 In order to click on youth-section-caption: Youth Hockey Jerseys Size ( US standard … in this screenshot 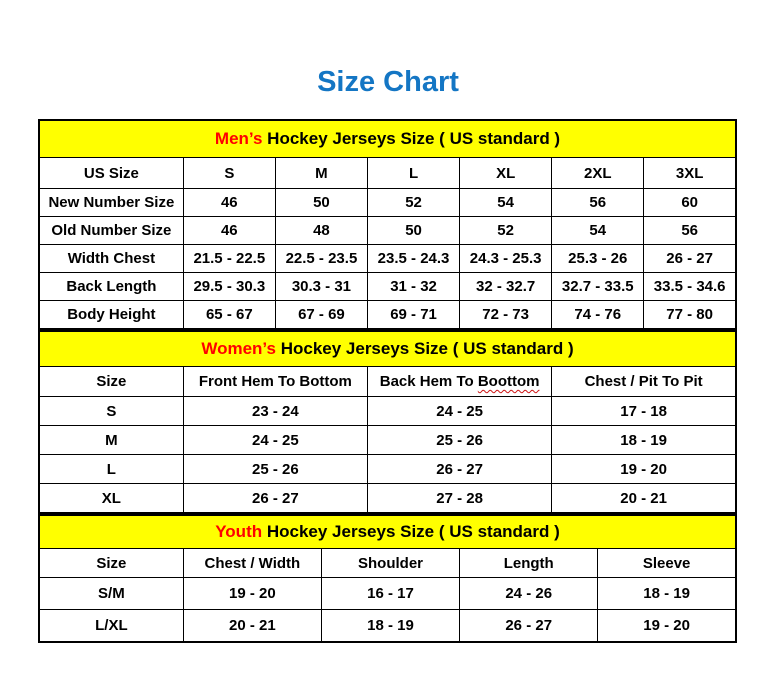, I will do `click(387, 531)`.